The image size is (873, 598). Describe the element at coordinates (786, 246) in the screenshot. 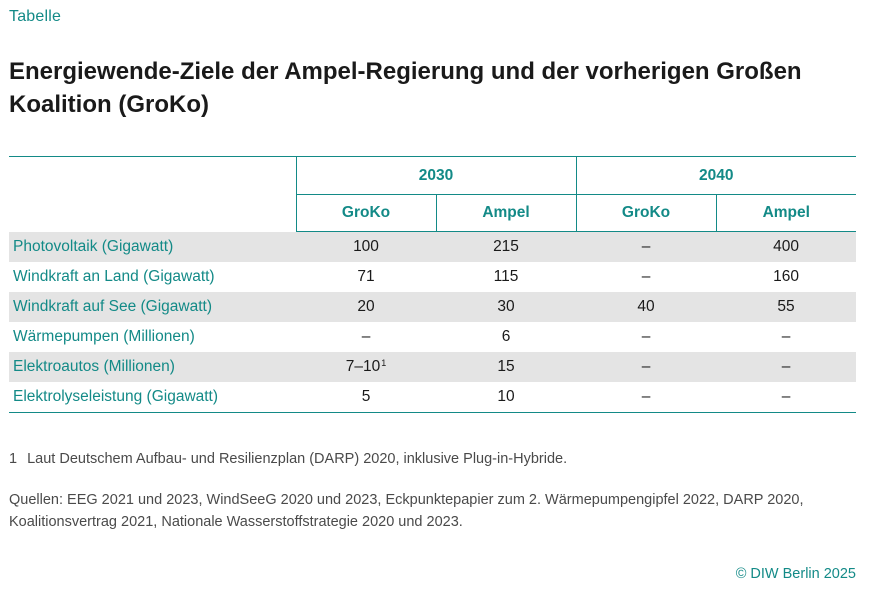

I see `cell-2040-ampel: 400` at that location.